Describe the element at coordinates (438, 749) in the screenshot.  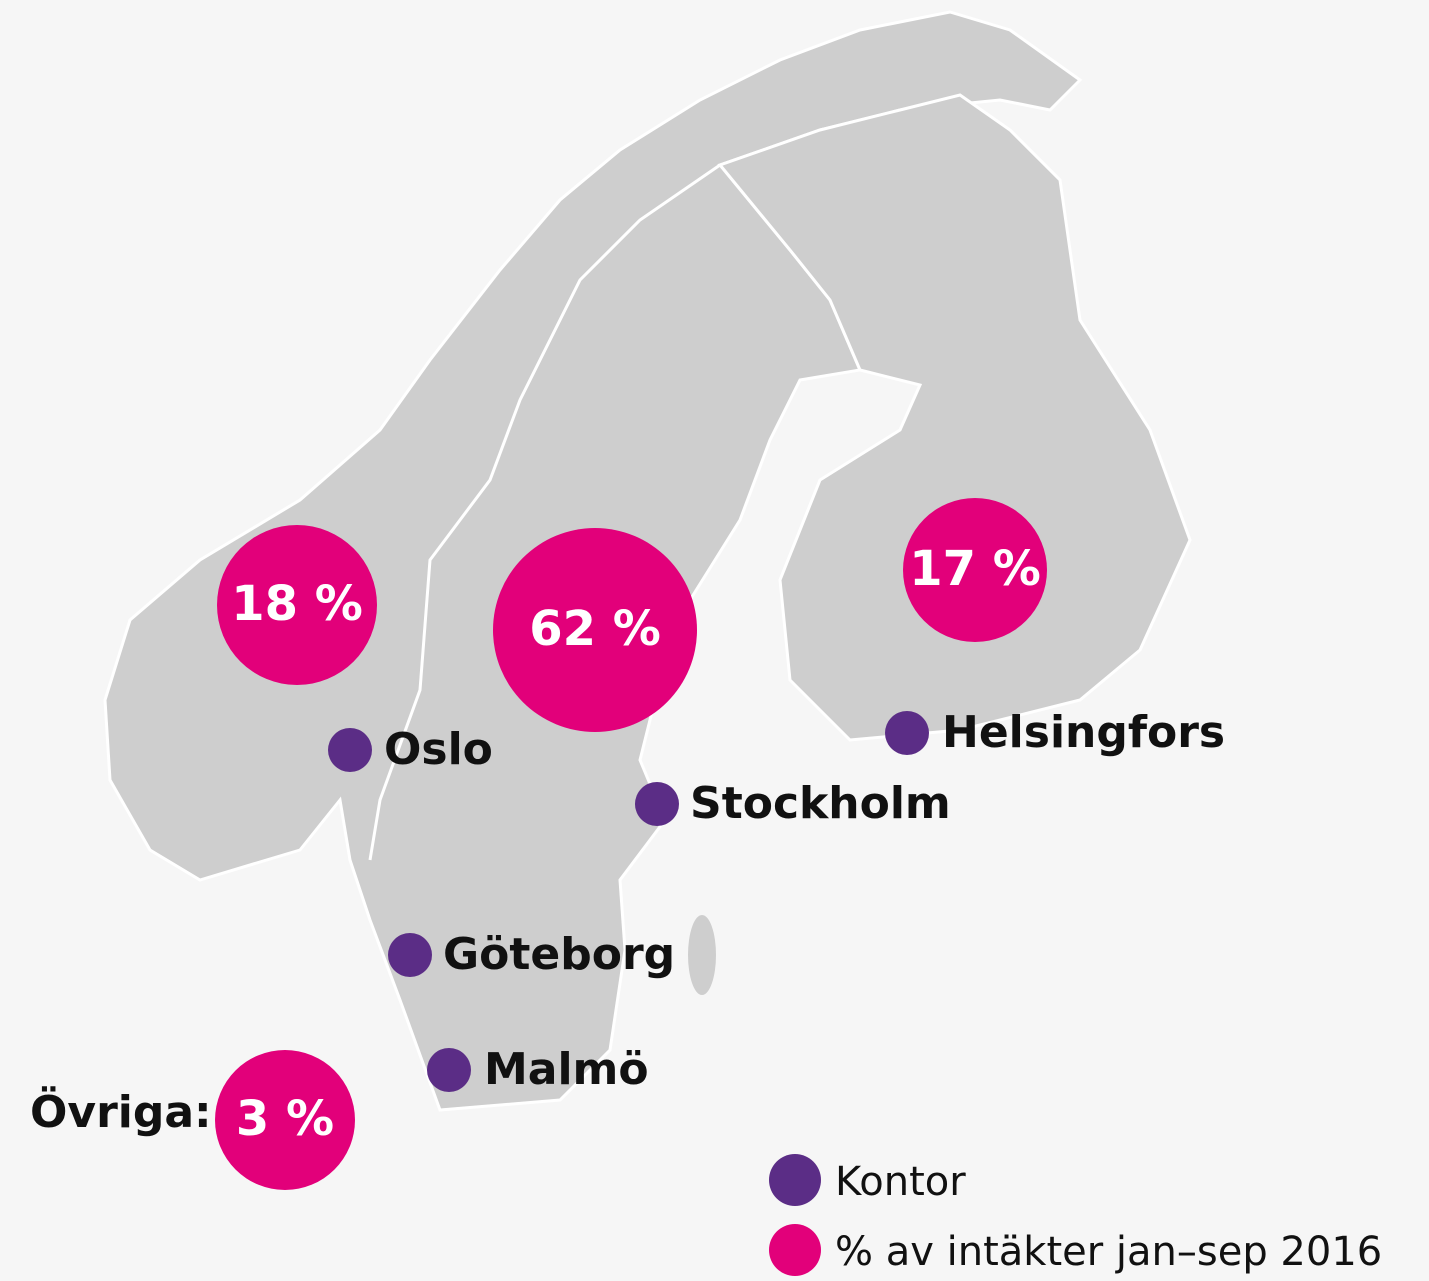
I see `city-label: Oslo` at that location.